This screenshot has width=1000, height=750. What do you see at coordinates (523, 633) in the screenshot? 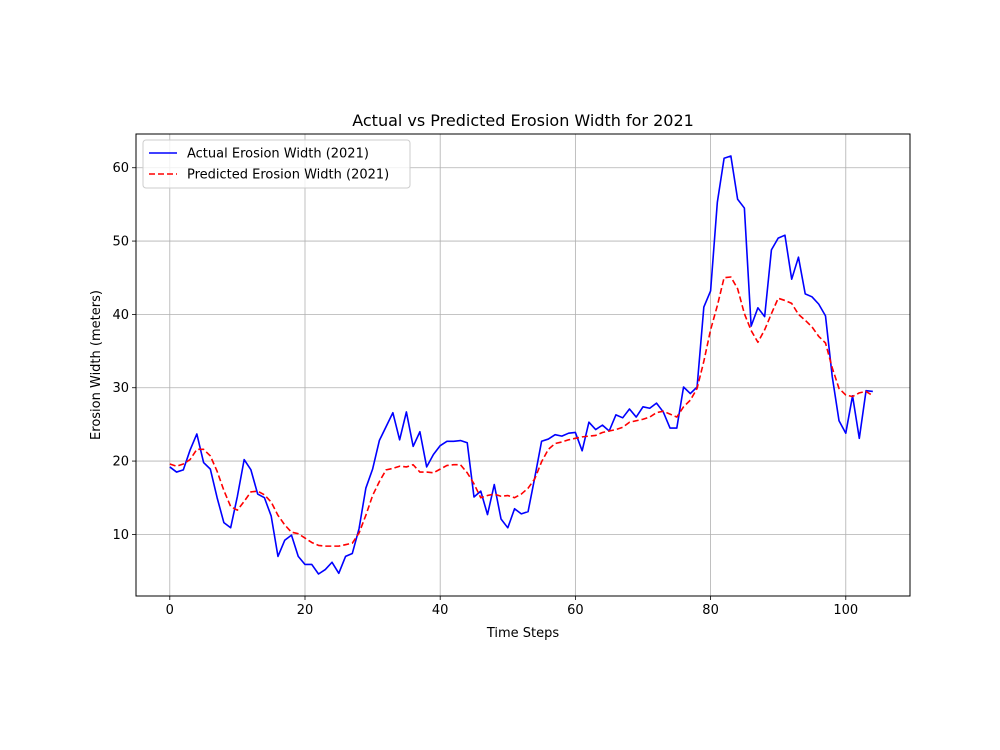
I see `x-axis-label: Time Steps` at bounding box center [523, 633].